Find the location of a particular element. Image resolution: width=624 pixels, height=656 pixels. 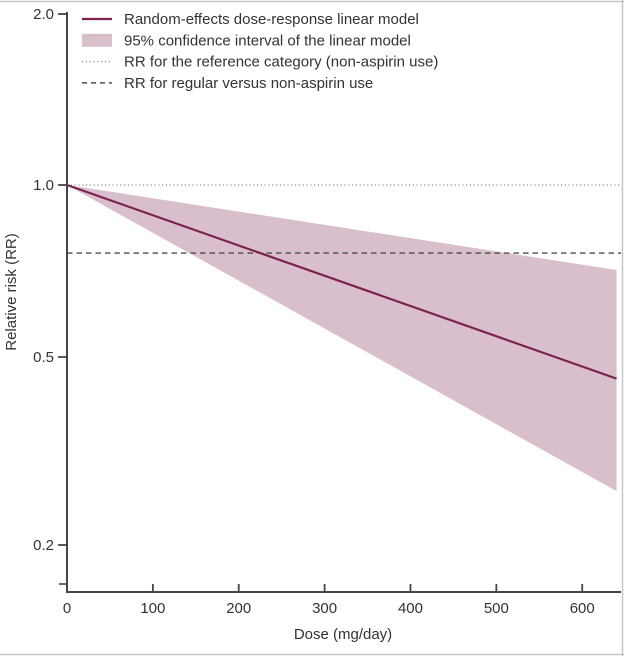

x-tick-label: 100 is located at coordinates (152, 608).